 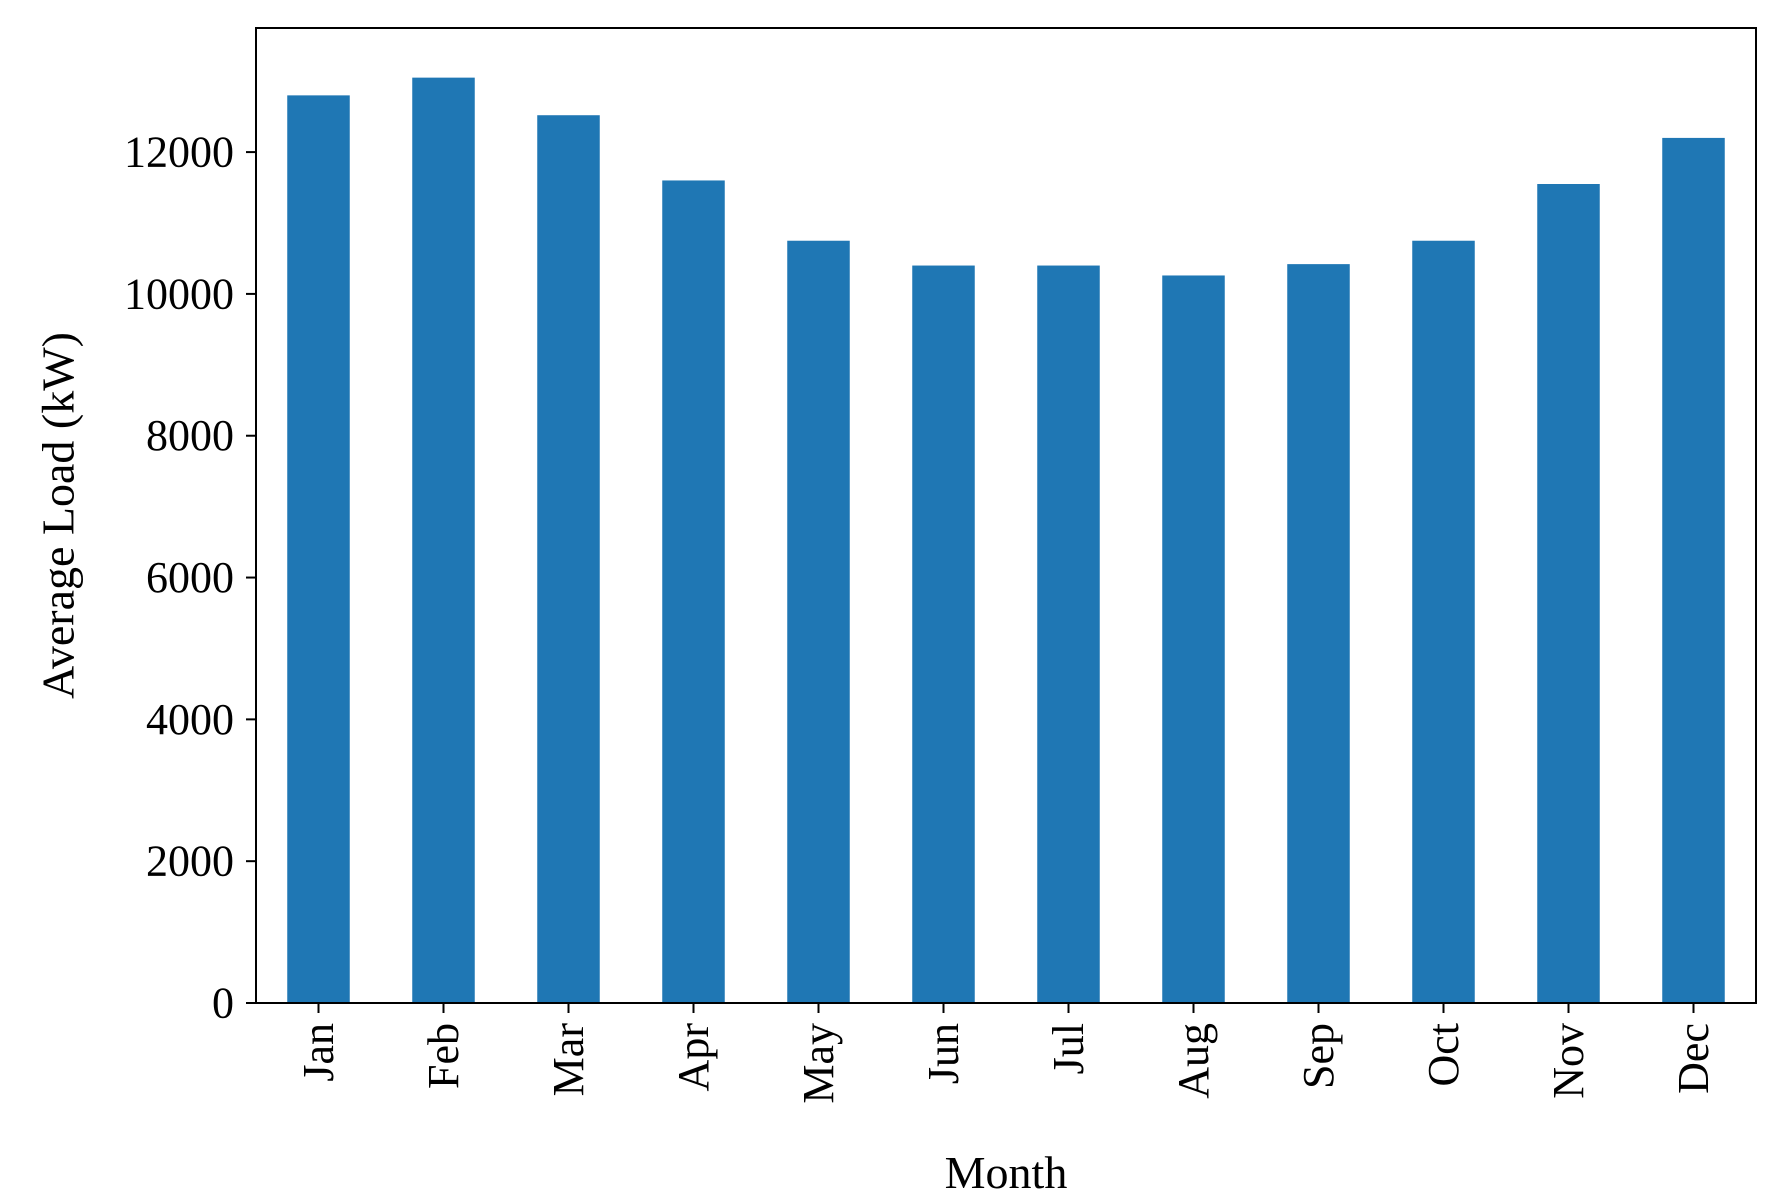 I want to click on x-tick-label-dec: Dec, so click(x=1693, y=1058).